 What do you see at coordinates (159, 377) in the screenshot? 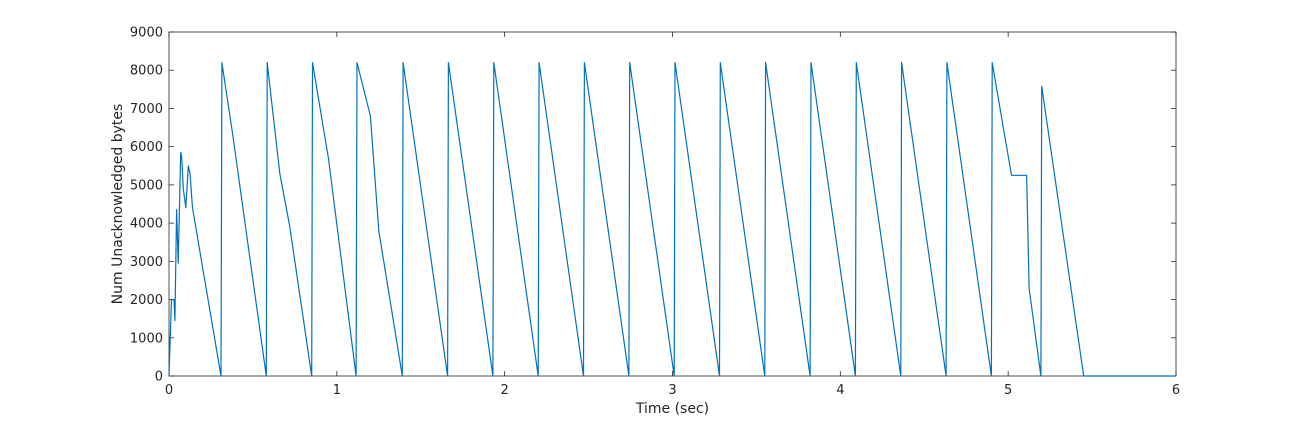
I see `y-tick-label: 0` at bounding box center [159, 377].